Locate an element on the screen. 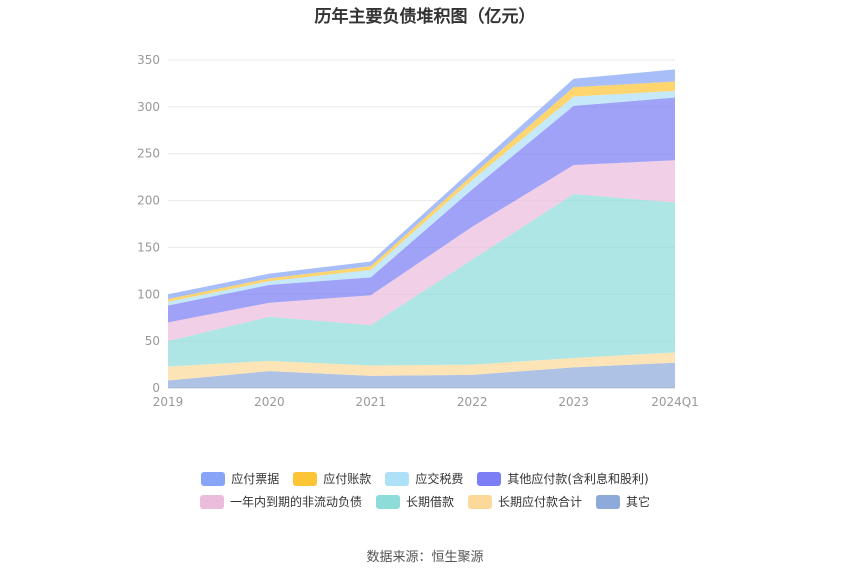 The height and width of the screenshot is (575, 850). x-tick-label: 2020 is located at coordinates (269, 402).